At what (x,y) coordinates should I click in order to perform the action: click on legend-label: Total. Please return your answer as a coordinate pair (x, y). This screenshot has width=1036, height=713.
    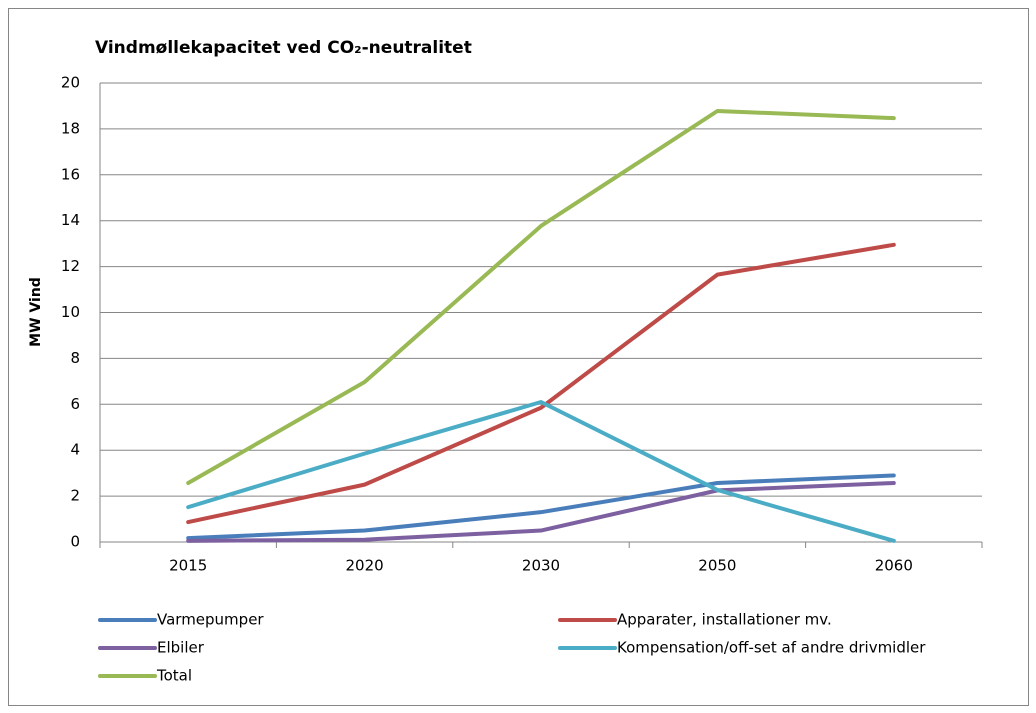
    Looking at the image, I should click on (174, 676).